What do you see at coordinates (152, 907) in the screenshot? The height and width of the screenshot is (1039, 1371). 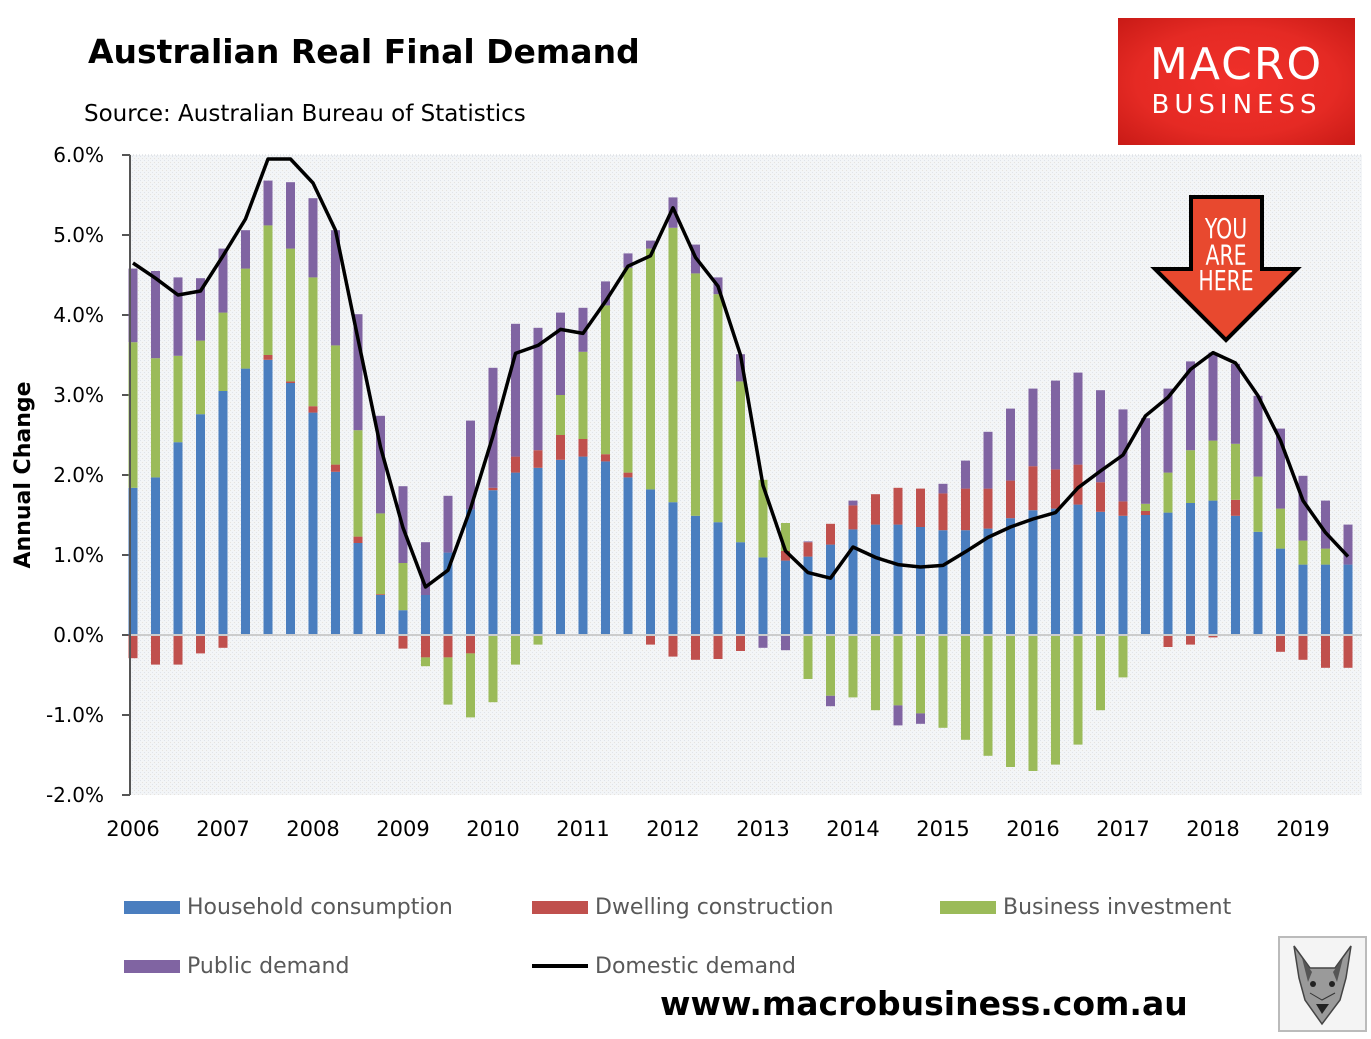 I see `legend-swatch-household` at bounding box center [152, 907].